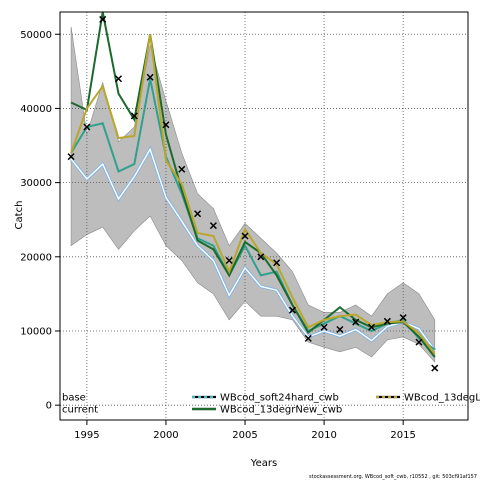 Image resolution: width=480 pixels, height=480 pixels. I want to click on x-tick-label-2010: 2010, so click(323, 435).